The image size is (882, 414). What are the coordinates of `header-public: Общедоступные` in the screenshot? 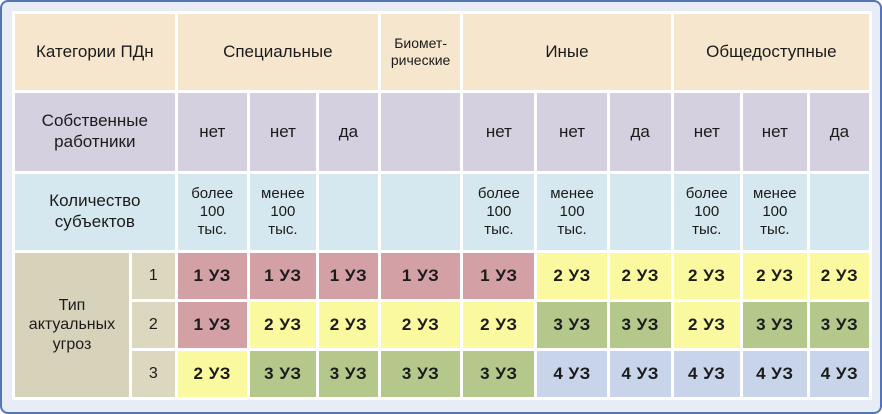 It's located at (771, 52).